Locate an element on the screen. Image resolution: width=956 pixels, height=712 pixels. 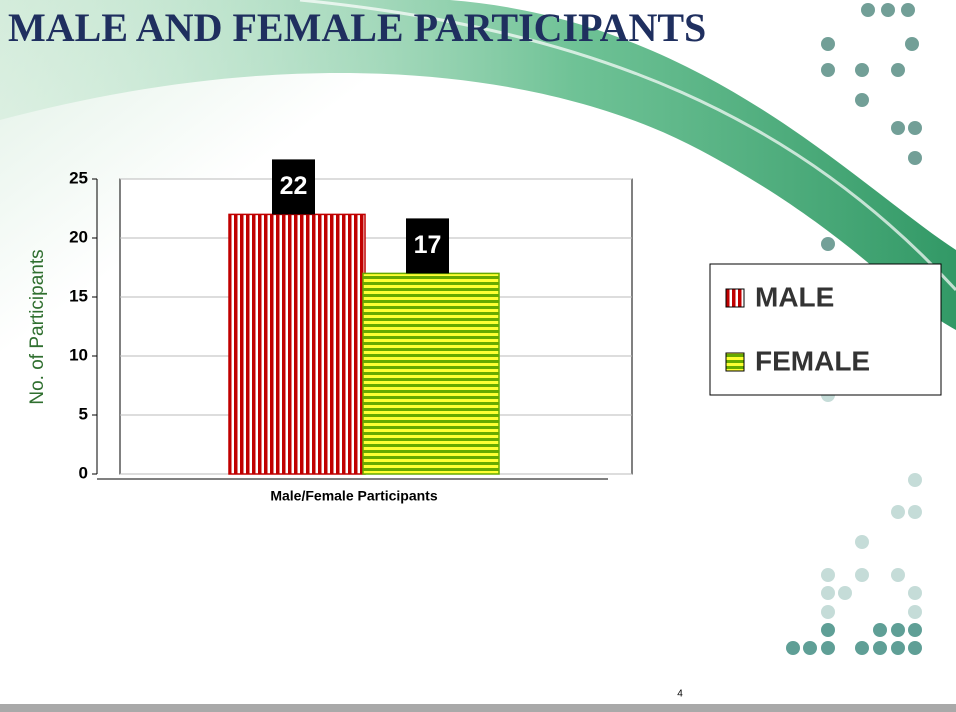
legend-label: MALE is located at coordinates (794, 296).